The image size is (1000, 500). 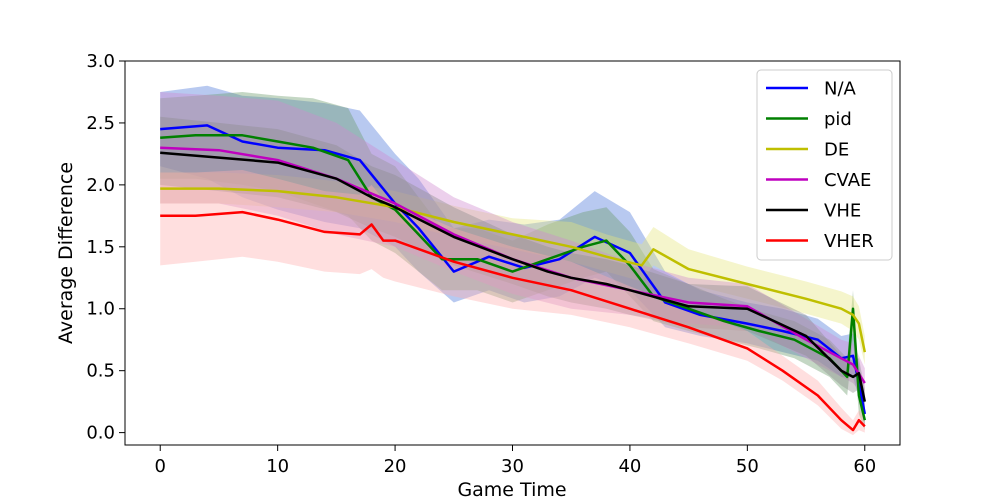 What do you see at coordinates (838, 119) in the screenshot?
I see `legend-label: pid` at bounding box center [838, 119].